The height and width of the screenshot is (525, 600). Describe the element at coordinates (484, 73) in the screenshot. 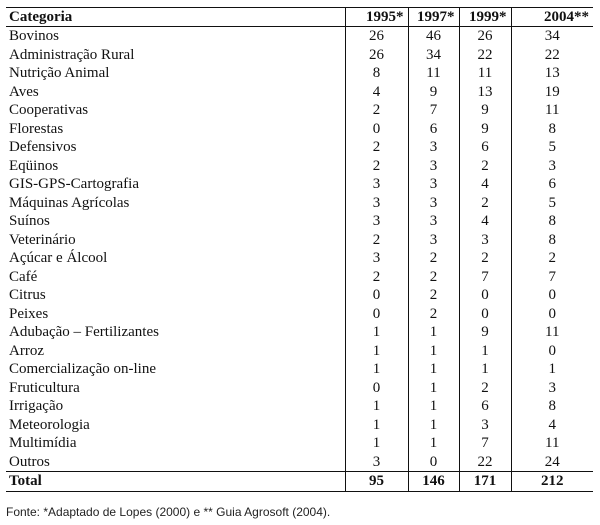

I see `row-value-1999: 11` at that location.